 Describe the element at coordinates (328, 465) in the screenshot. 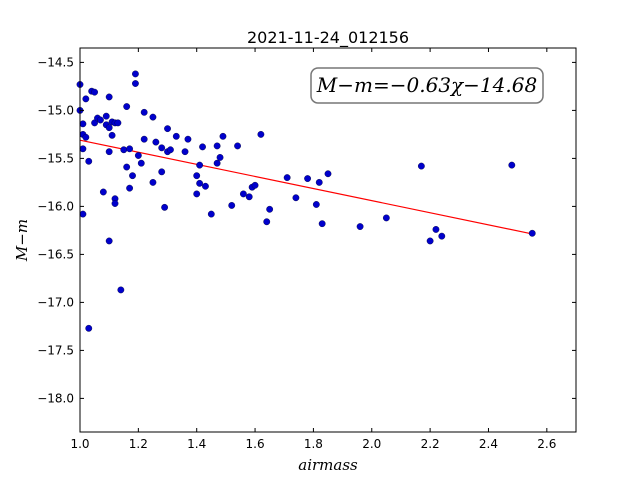

I see `x-axis-label: airmass` at that location.